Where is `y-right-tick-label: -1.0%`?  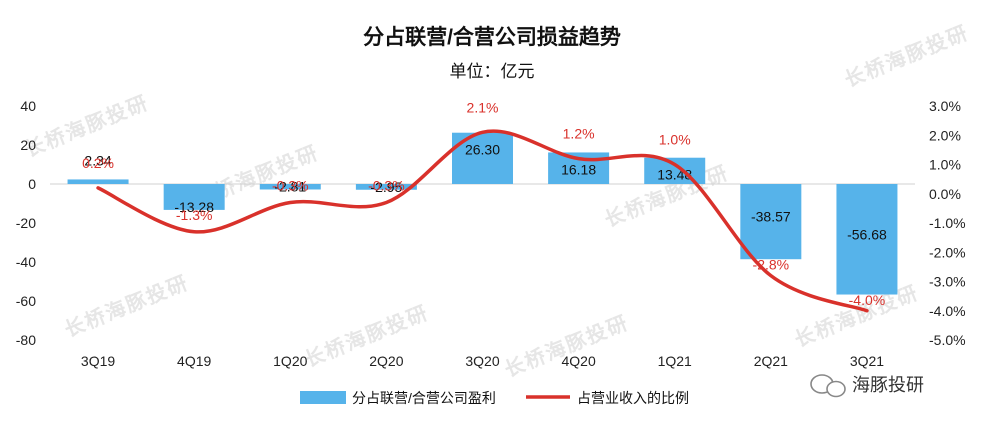 y-right-tick-label: -1.0% is located at coordinates (947, 223).